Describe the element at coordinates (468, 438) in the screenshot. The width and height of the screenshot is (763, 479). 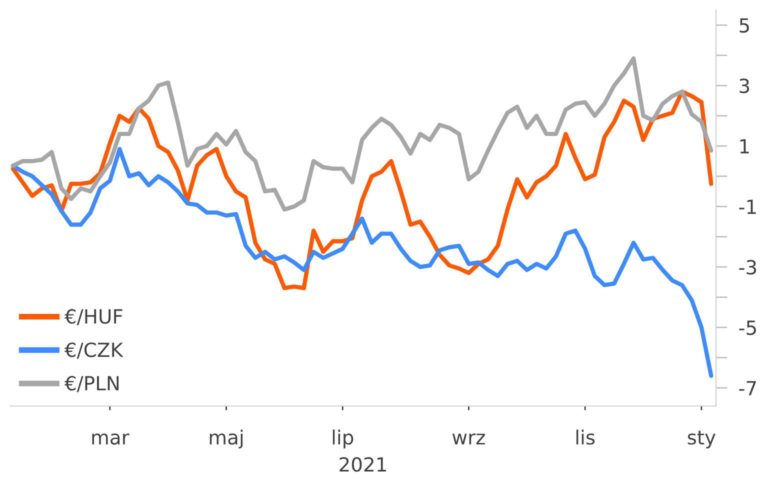
I see `x-tick-label: wrz` at that location.